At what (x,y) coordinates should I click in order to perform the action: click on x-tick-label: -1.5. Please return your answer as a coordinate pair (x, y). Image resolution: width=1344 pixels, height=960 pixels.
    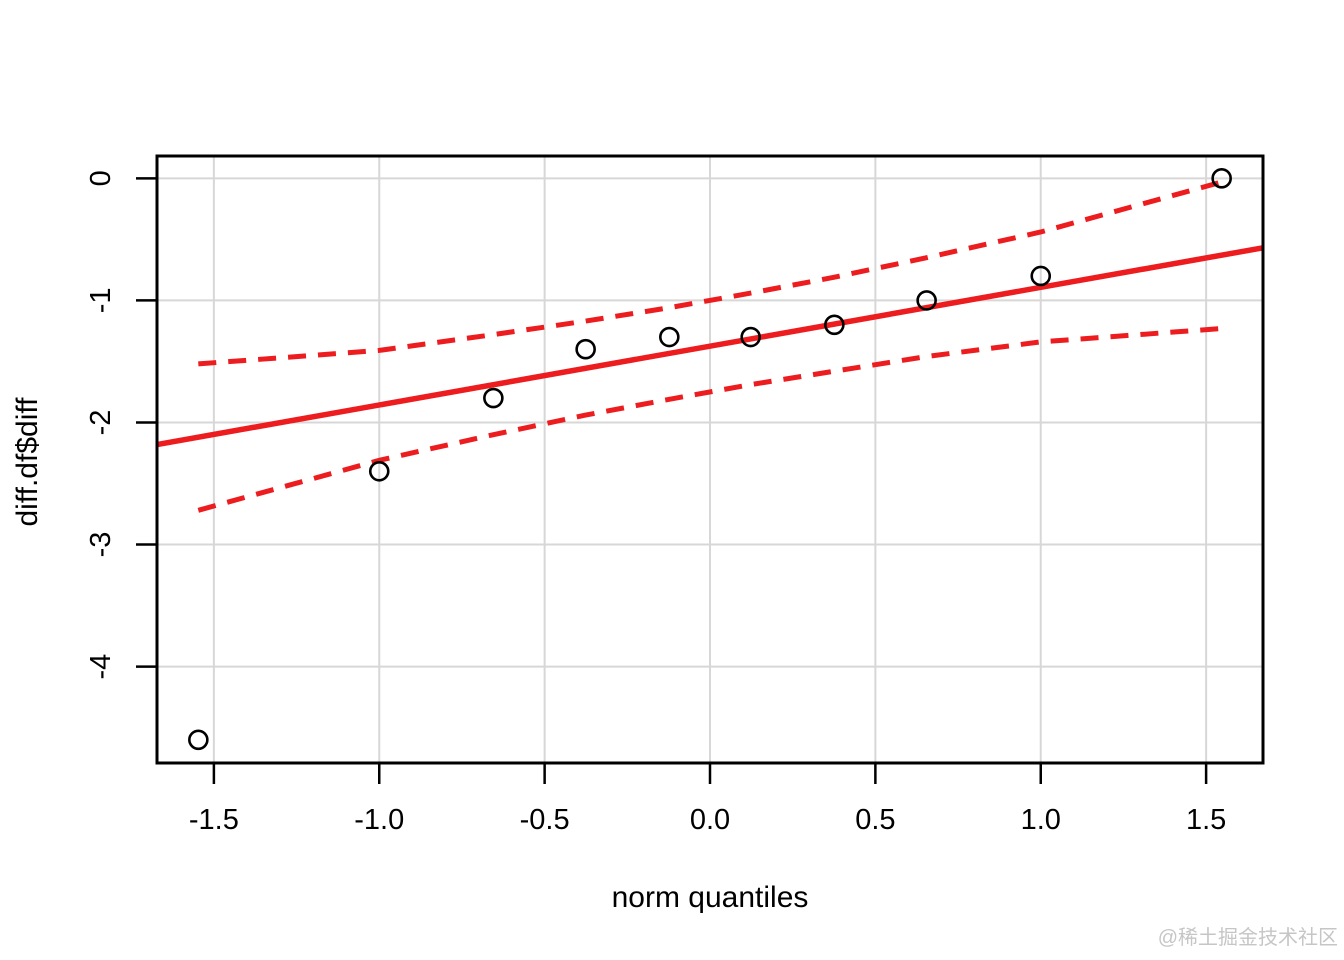
    Looking at the image, I should click on (214, 820).